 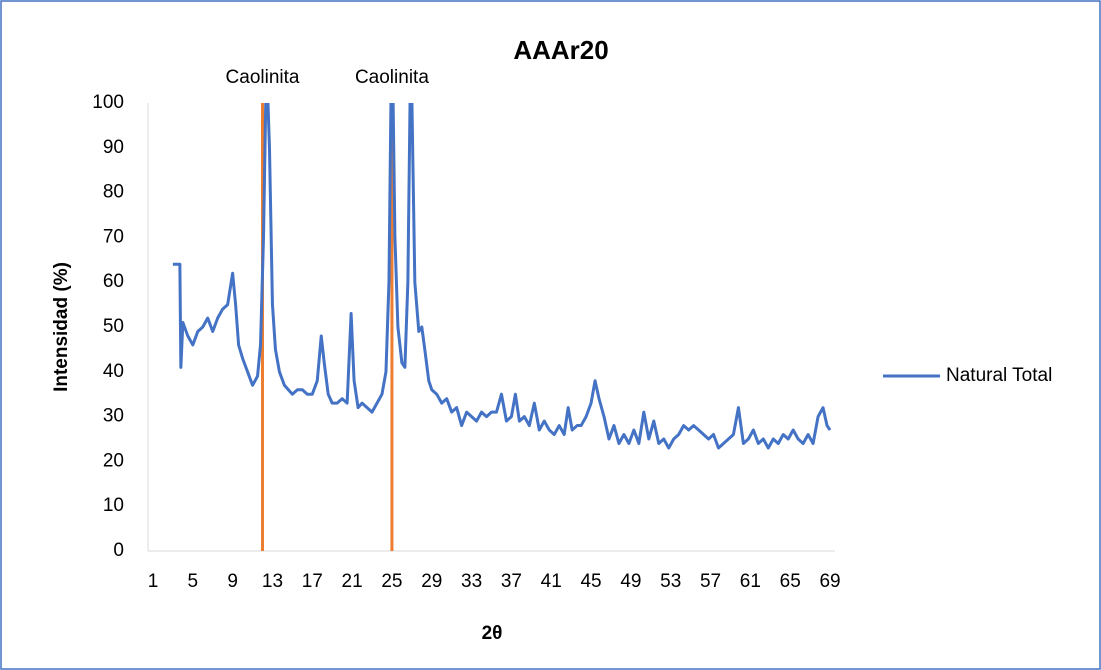 What do you see at coordinates (829, 581) in the screenshot?
I see `x-tick-label: 69` at bounding box center [829, 581].